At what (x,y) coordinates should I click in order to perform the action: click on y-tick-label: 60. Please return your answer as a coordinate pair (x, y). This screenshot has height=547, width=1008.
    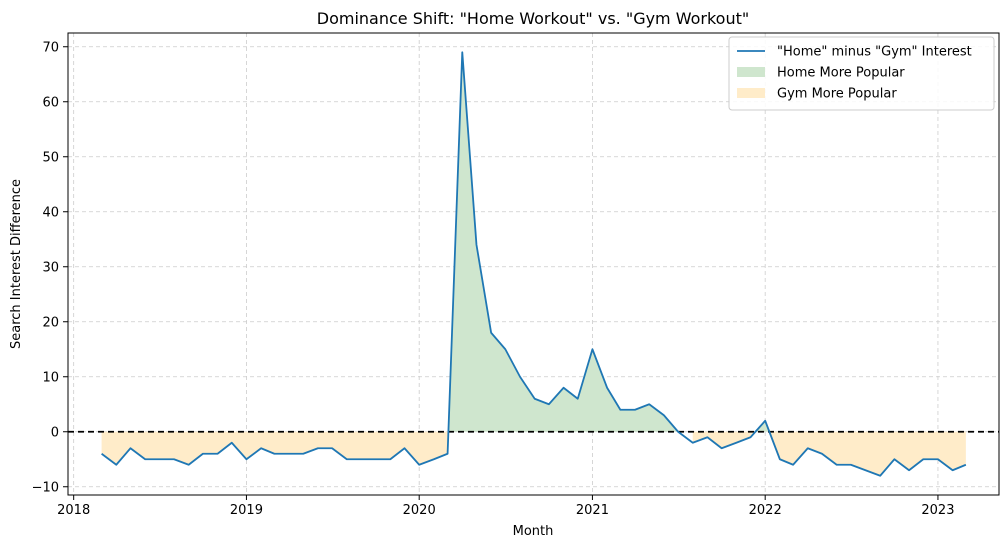
    Looking at the image, I should click on (50, 102).